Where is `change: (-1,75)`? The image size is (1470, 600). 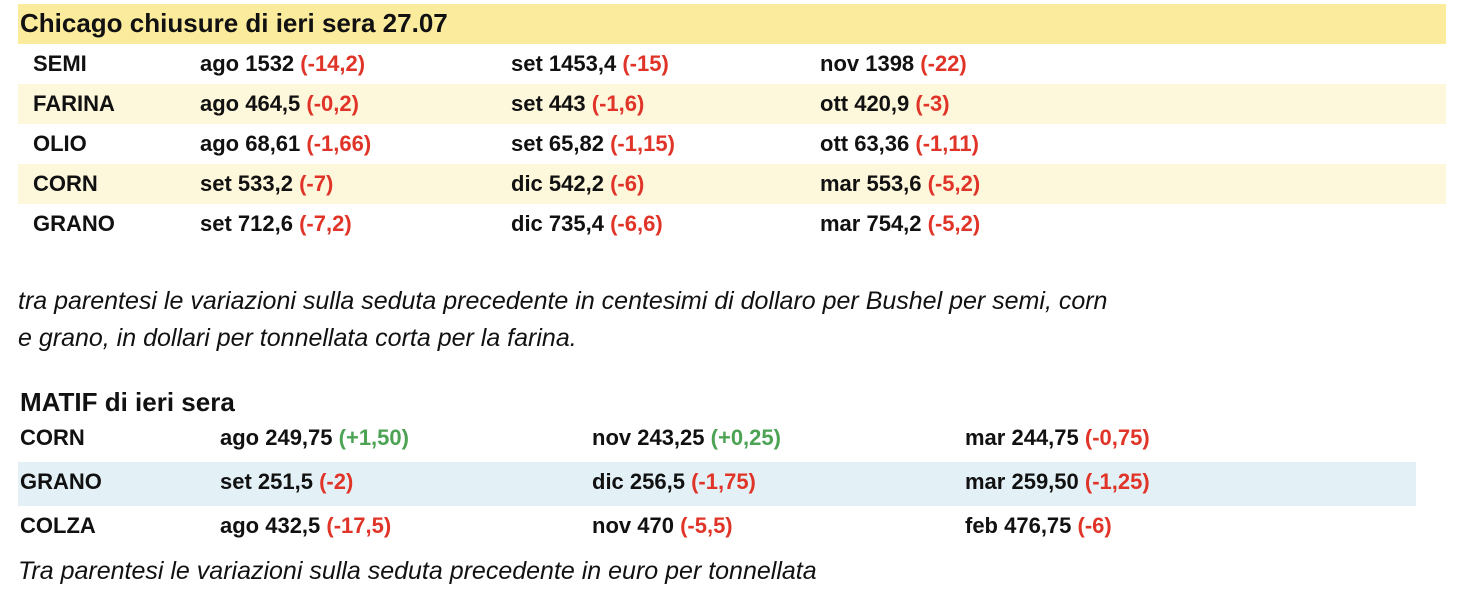
change: (-1,75) is located at coordinates (723, 481).